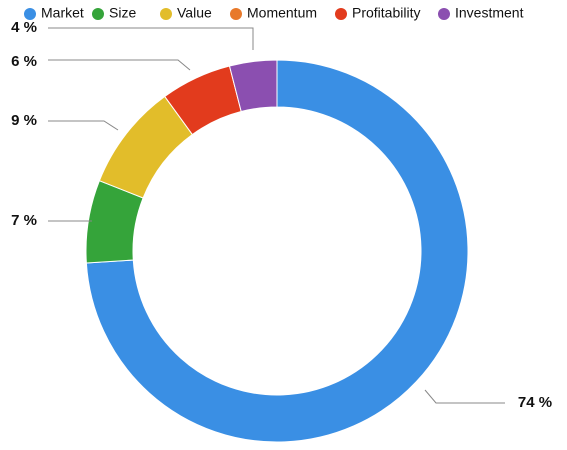  Describe the element at coordinates (24, 61) in the screenshot. I see `data-label: 6 %` at that location.